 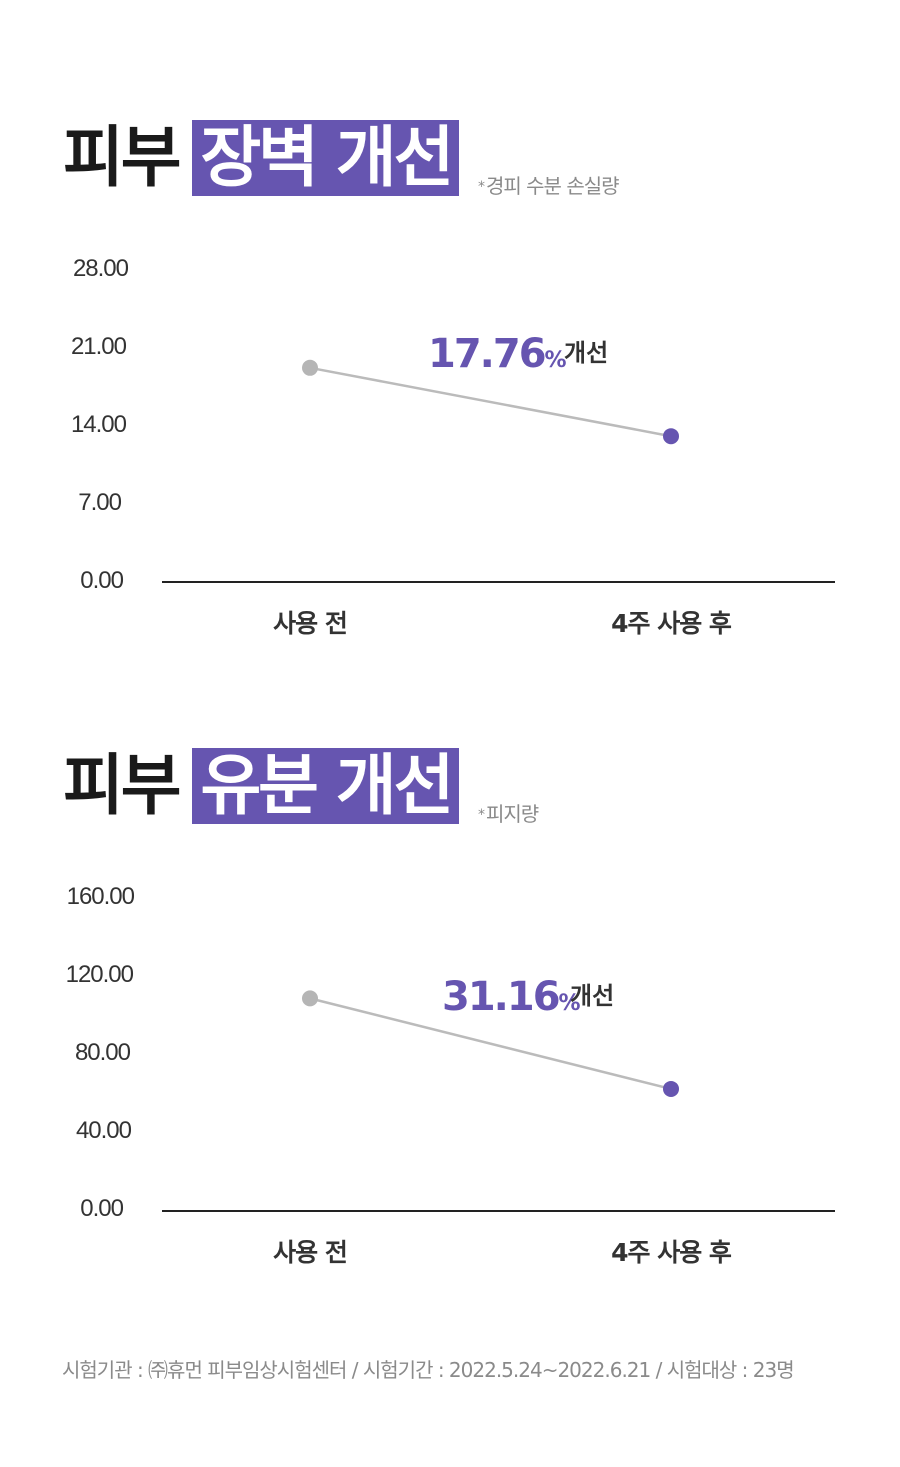 I want to click on section-title: 피부 장벽 개선, so click(x=261, y=158).